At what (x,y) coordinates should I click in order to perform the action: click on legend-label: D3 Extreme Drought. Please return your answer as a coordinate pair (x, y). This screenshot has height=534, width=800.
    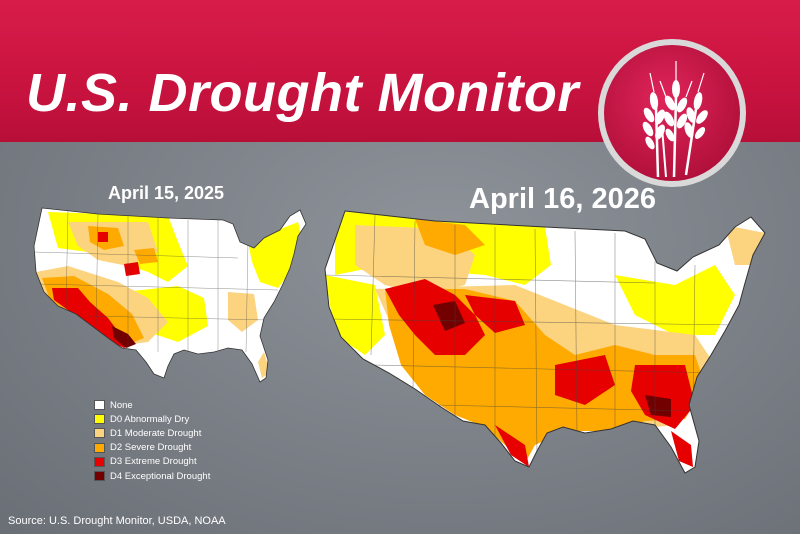
    Looking at the image, I should click on (153, 462).